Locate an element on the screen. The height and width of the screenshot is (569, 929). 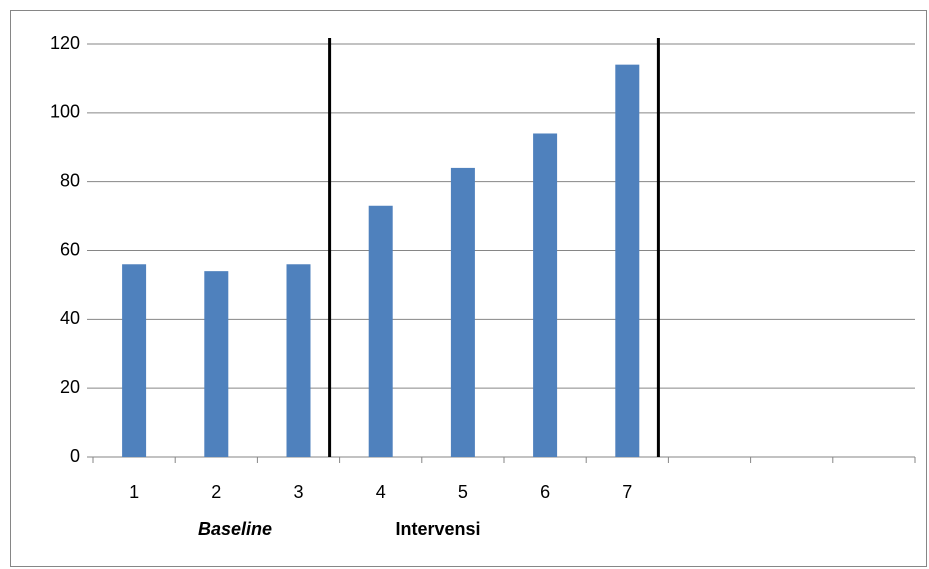
x-tick-label: 3 is located at coordinates (298, 492).